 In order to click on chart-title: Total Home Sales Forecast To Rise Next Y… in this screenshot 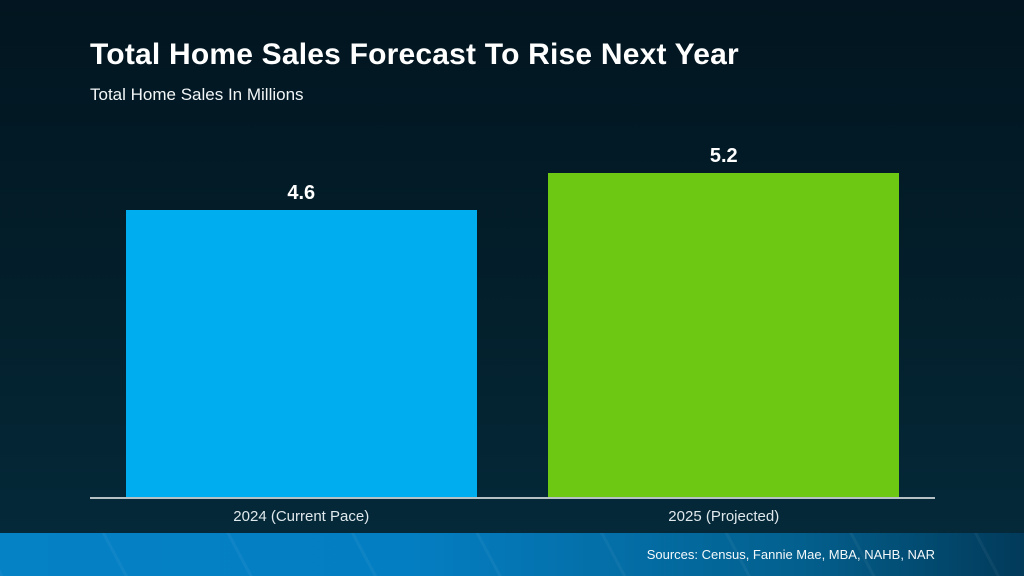, I will do `click(414, 54)`.